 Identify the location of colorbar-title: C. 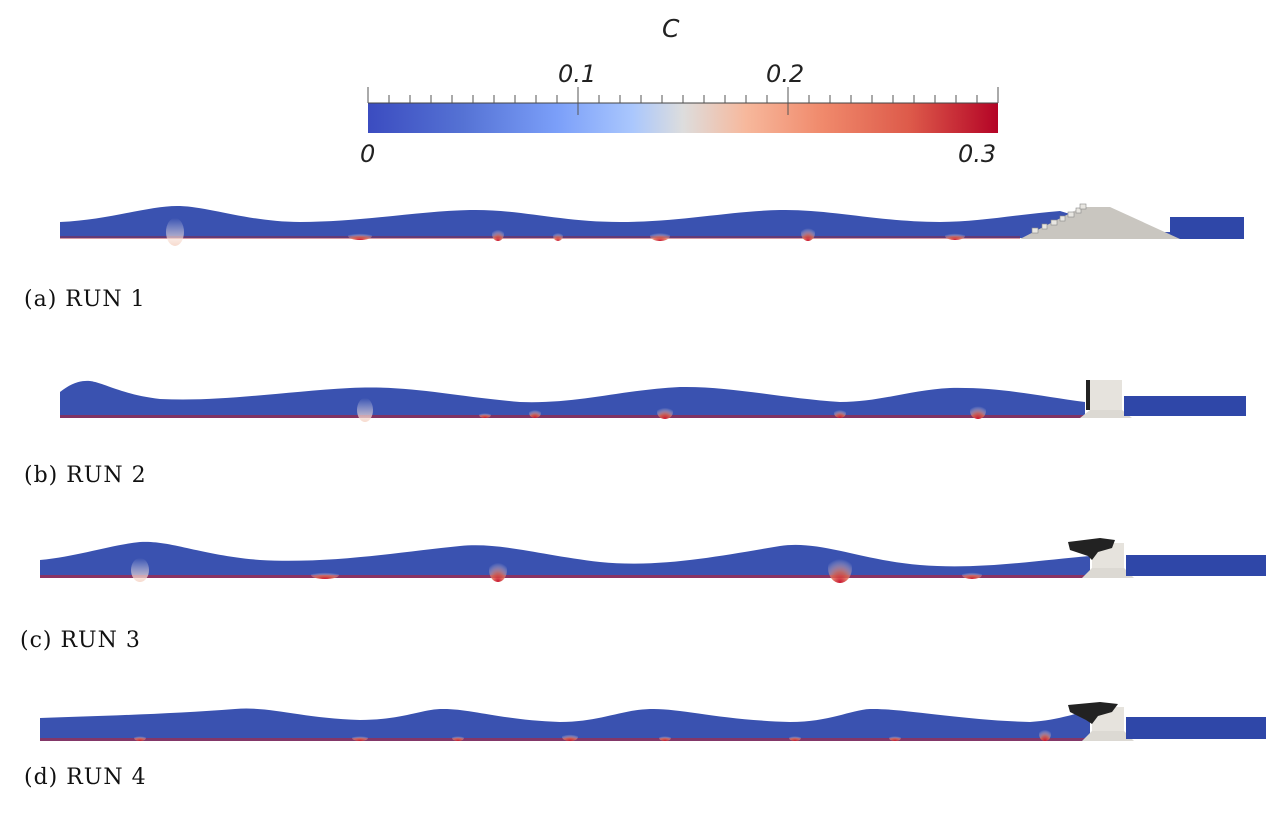
(671, 28).